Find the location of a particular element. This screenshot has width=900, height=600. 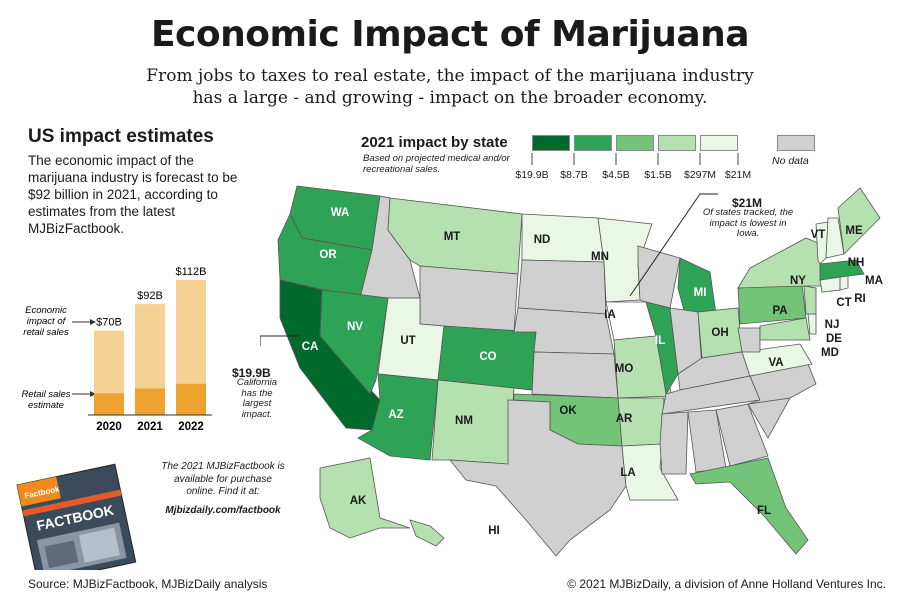

state-label-nj: NJ is located at coordinates (832, 325).